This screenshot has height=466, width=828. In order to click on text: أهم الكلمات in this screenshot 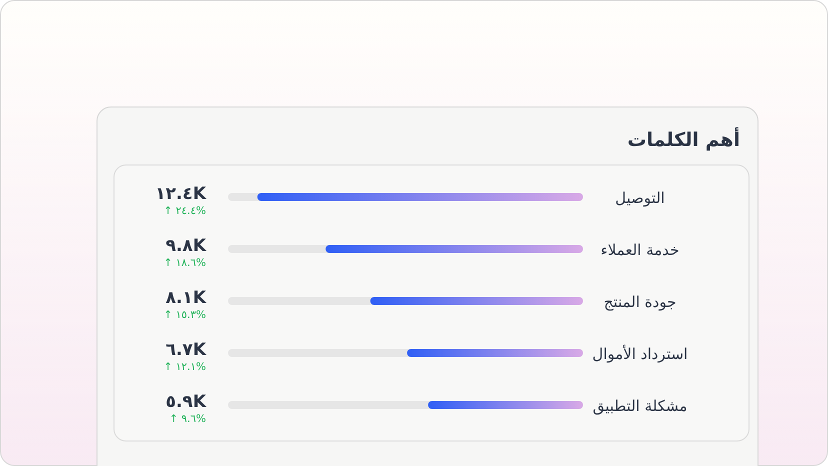, I will do `click(683, 139)`.